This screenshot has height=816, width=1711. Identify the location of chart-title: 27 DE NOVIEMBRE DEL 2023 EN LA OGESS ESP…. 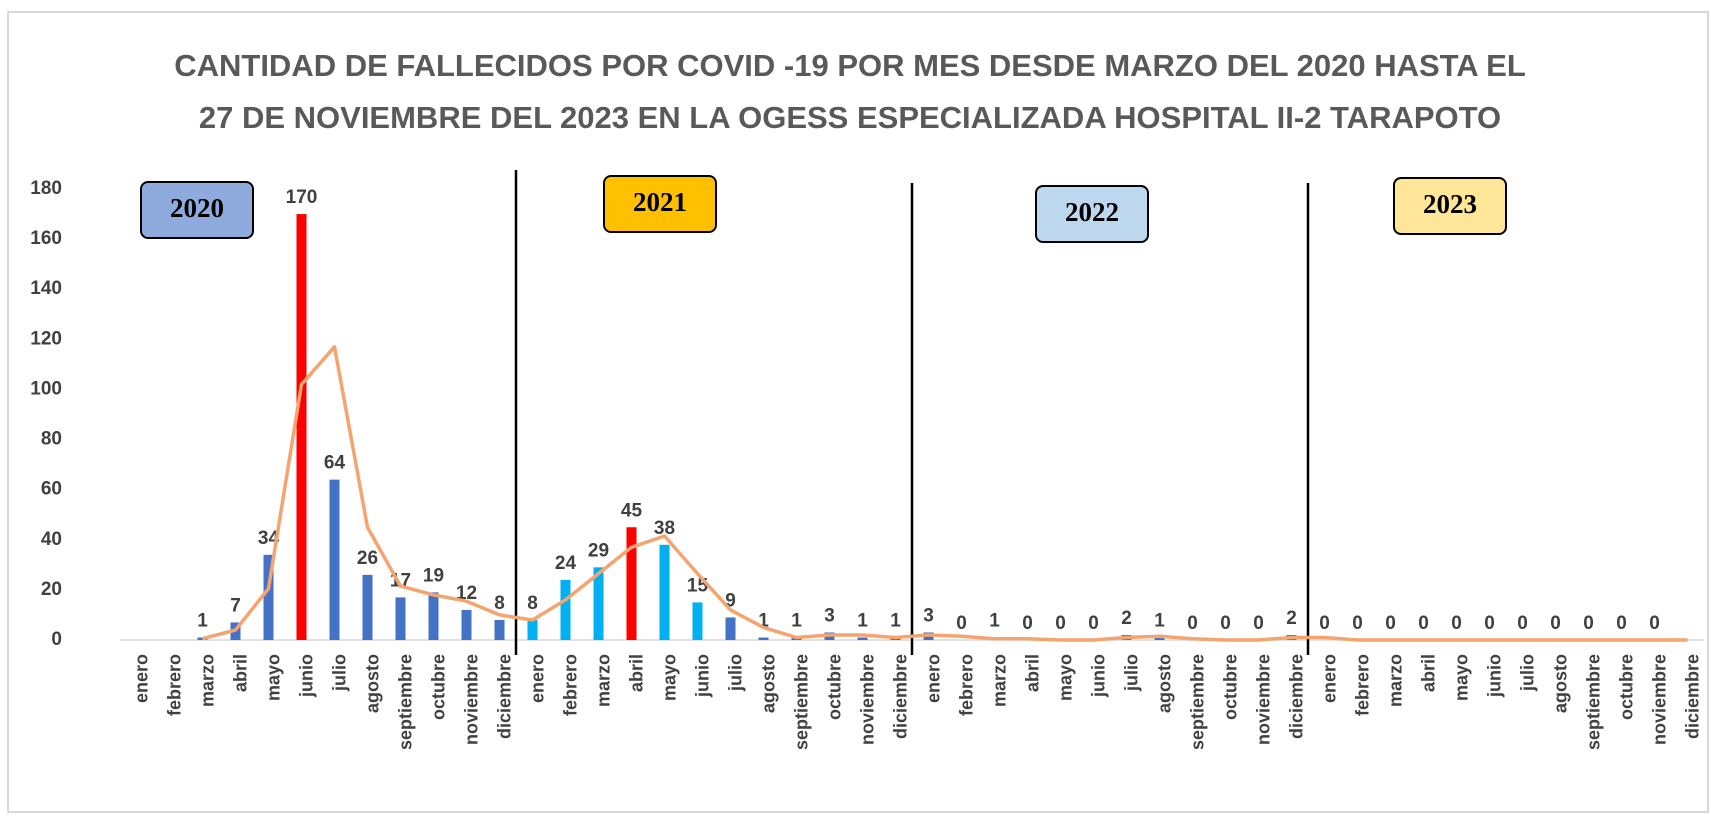
(850, 117).